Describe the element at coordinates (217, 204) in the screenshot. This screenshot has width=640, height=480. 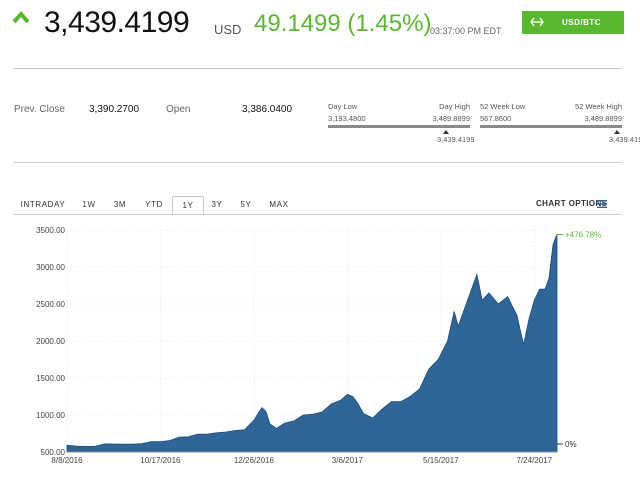
I see `tab-3y: 3Y` at that location.